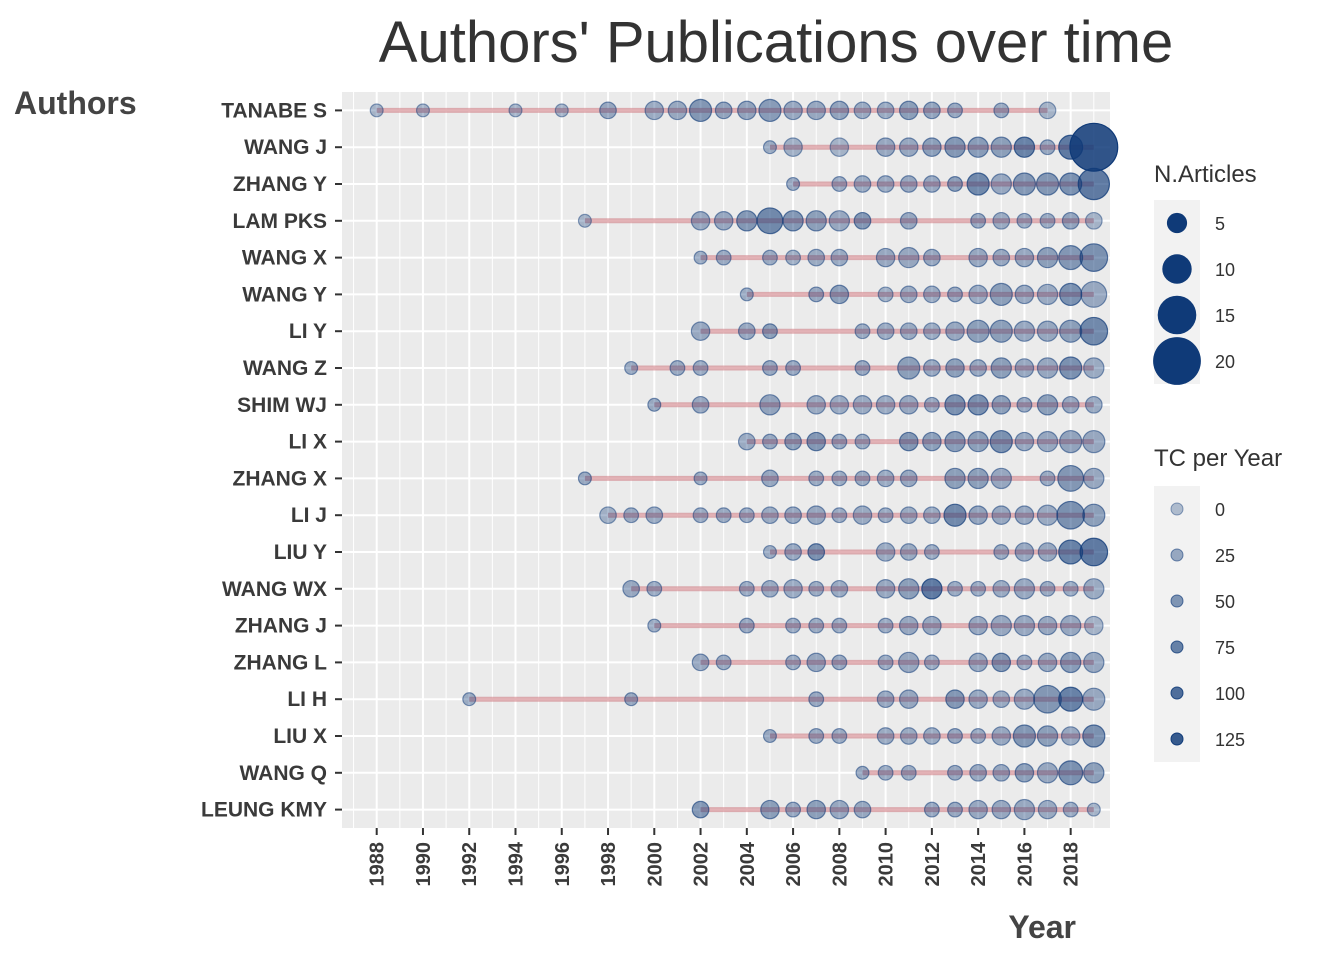 The image size is (1344, 960). What do you see at coordinates (516, 863) in the screenshot?
I see `x-tick-label: 1994` at bounding box center [516, 863].